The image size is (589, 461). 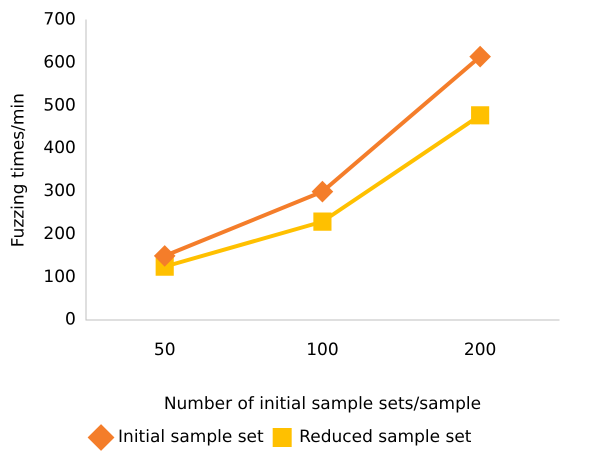 What do you see at coordinates (385, 436) in the screenshot?
I see `legend-label: Reduced sample set` at bounding box center [385, 436].